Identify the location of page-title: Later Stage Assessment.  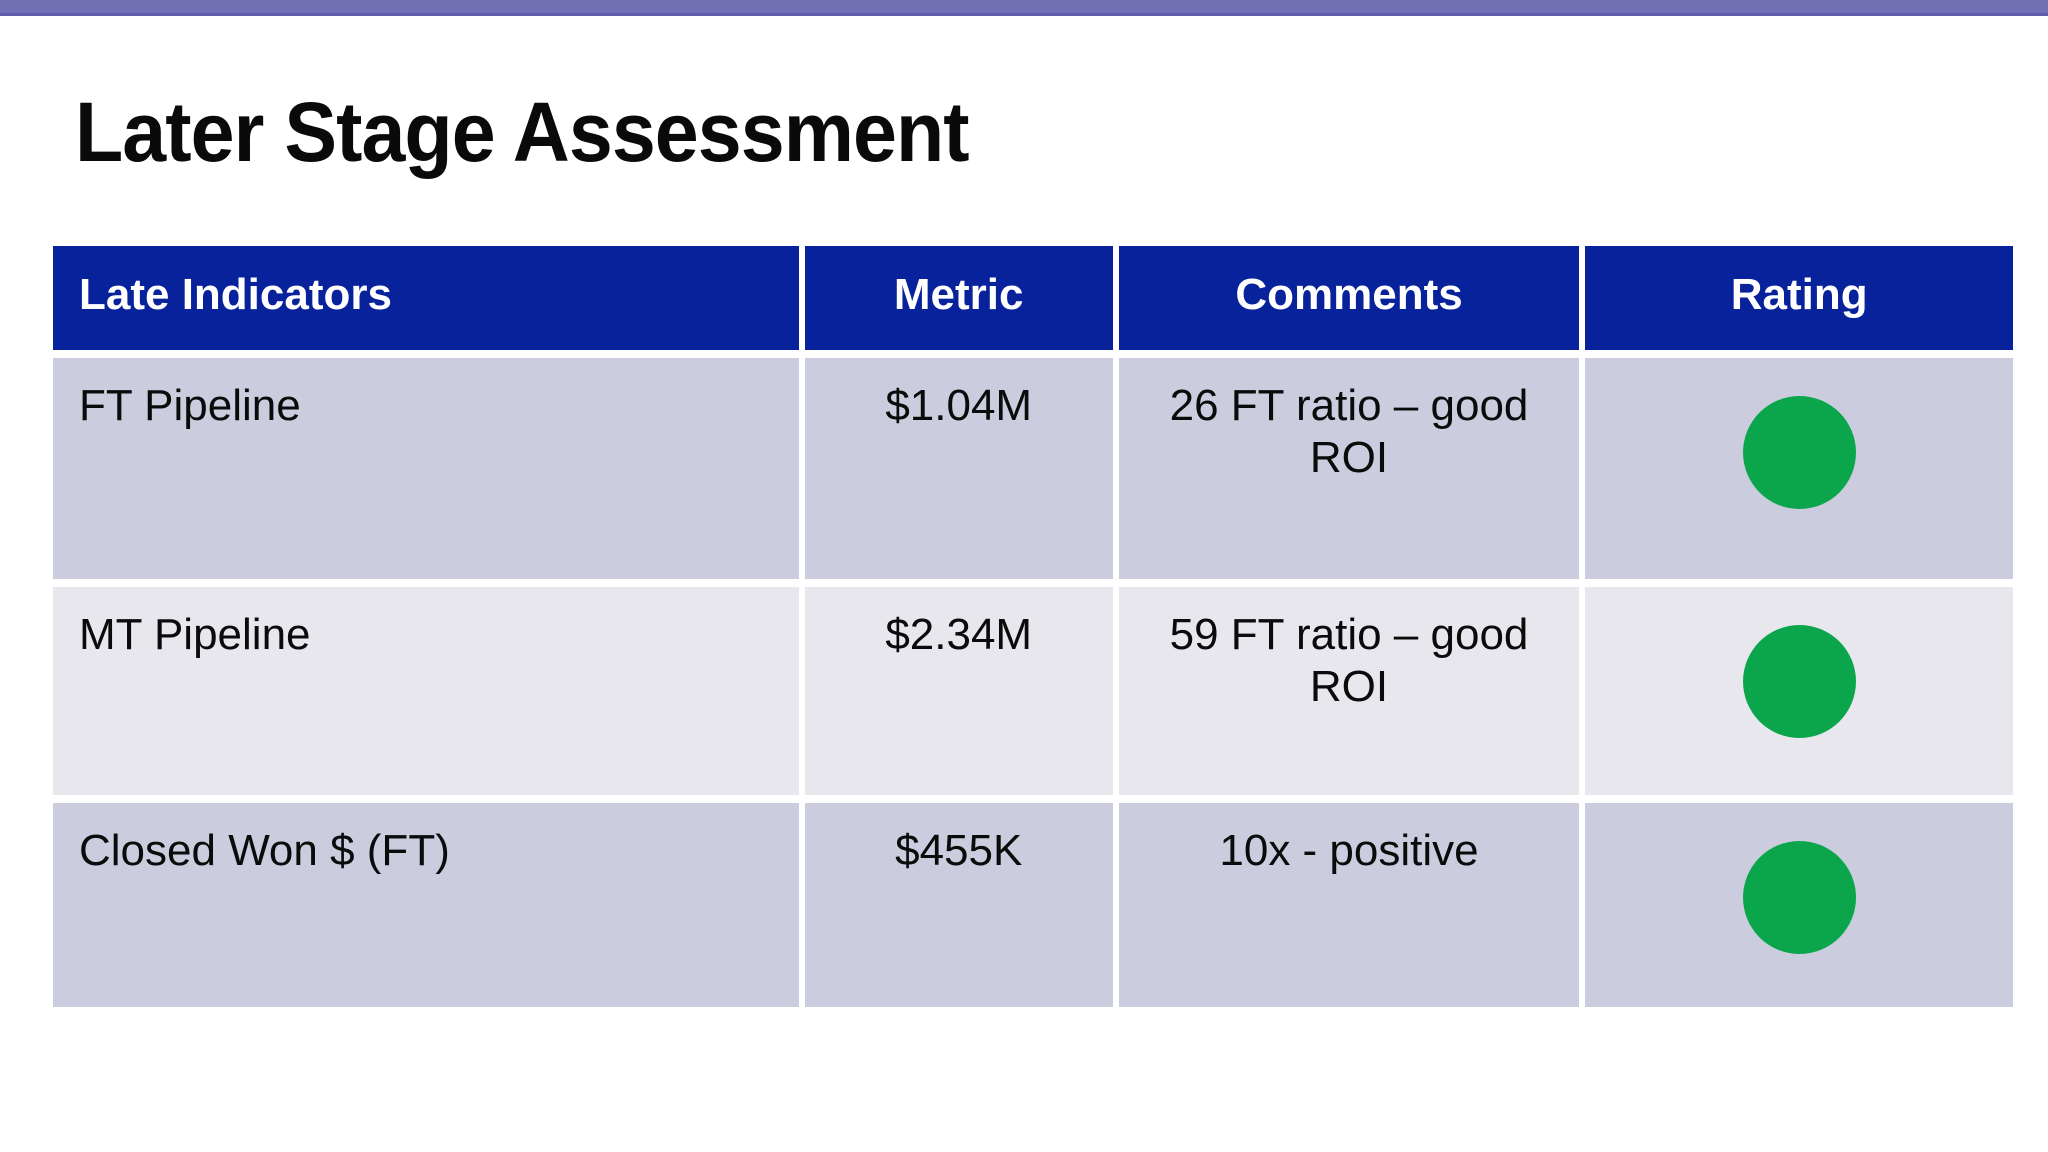
(522, 132).